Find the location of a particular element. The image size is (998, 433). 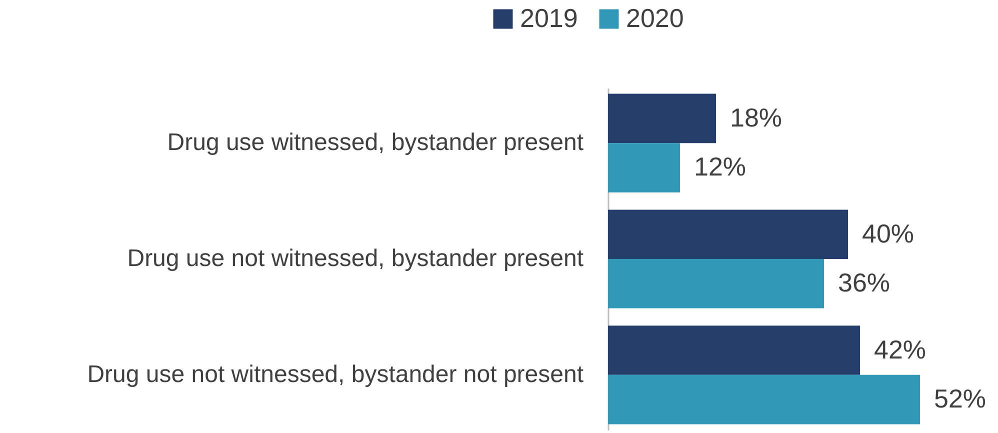

data-label: 18% is located at coordinates (756, 117).